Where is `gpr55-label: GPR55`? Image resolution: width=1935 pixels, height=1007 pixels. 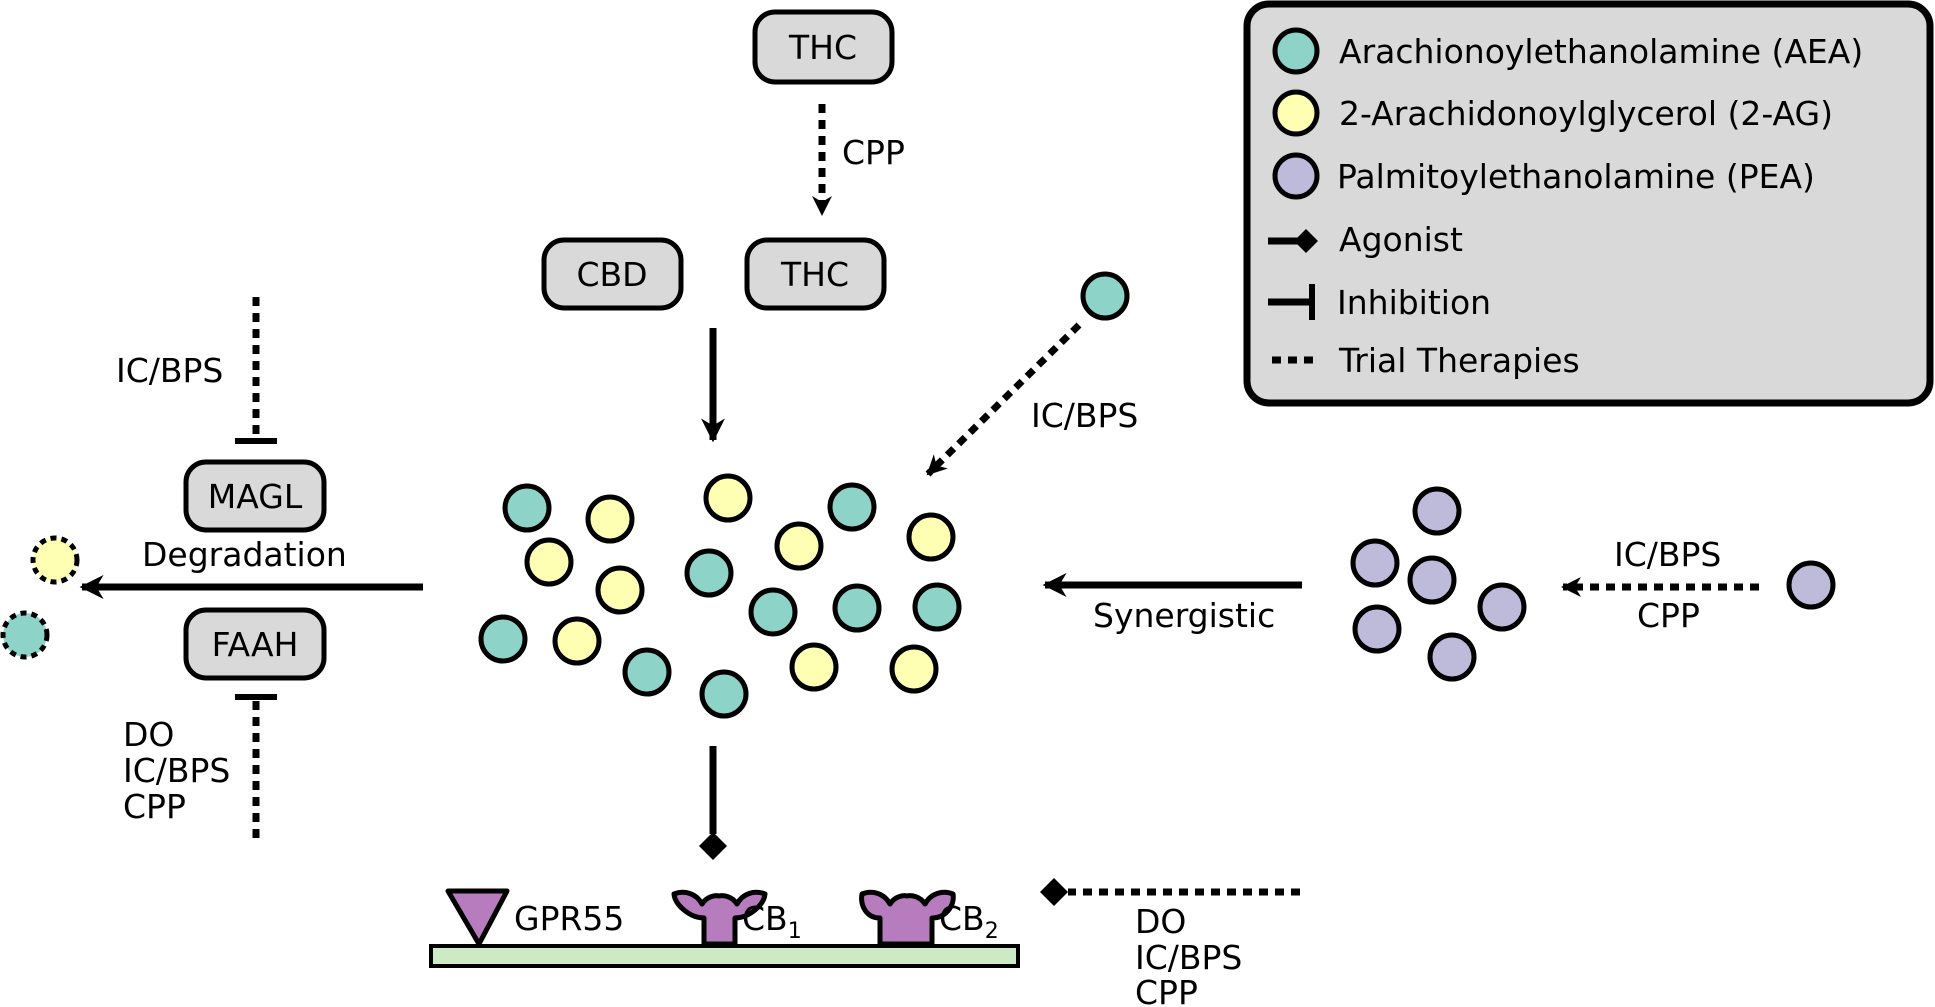 gpr55-label: GPR55 is located at coordinates (569, 918).